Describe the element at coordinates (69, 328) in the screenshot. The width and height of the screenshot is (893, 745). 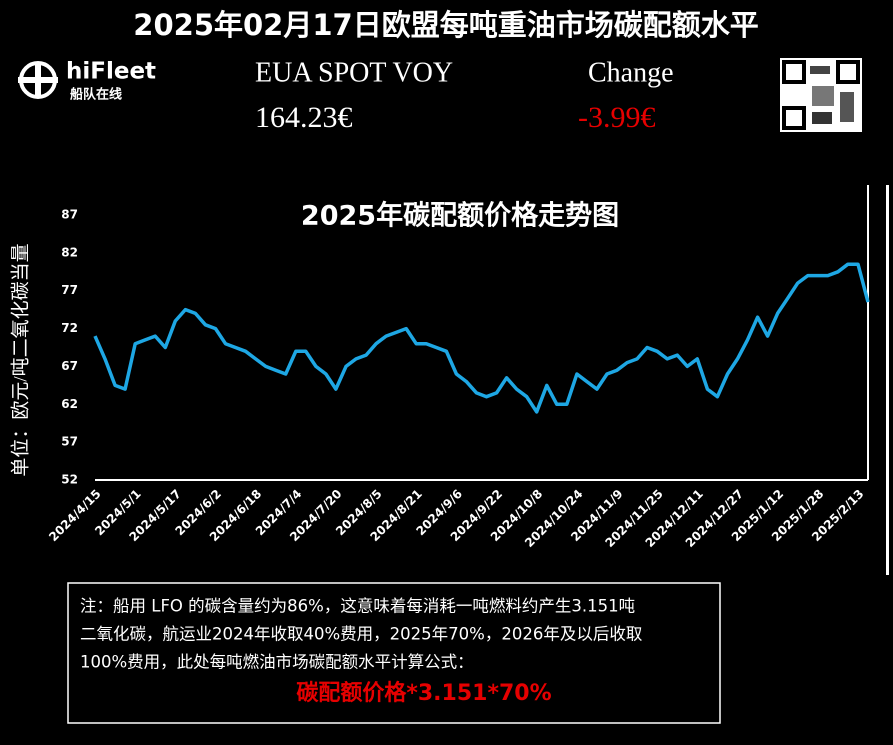
I see `y-tick-label: 72` at that location.